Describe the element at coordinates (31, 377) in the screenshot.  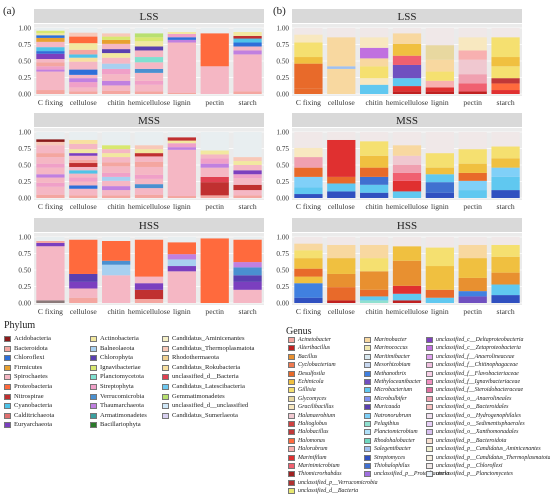
I see `legend-label: Spirochaetes` at that location.